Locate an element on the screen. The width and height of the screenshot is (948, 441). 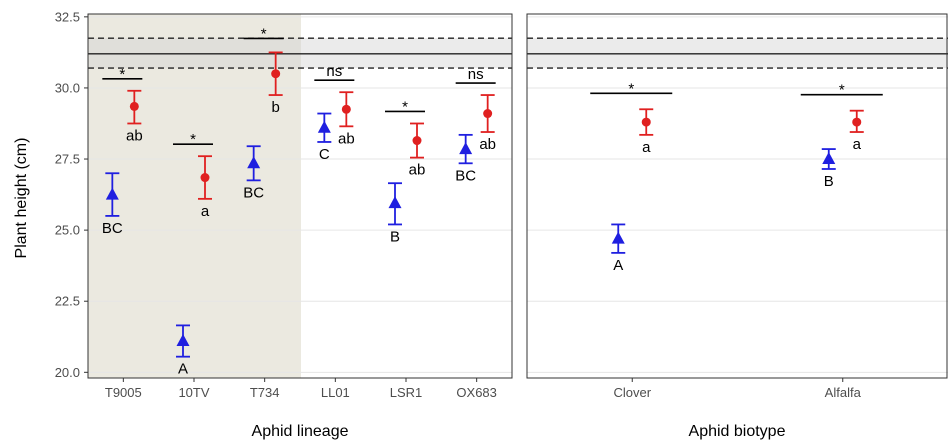
x-axis-title-biotype: Aphid biotype is located at coordinates (737, 431).